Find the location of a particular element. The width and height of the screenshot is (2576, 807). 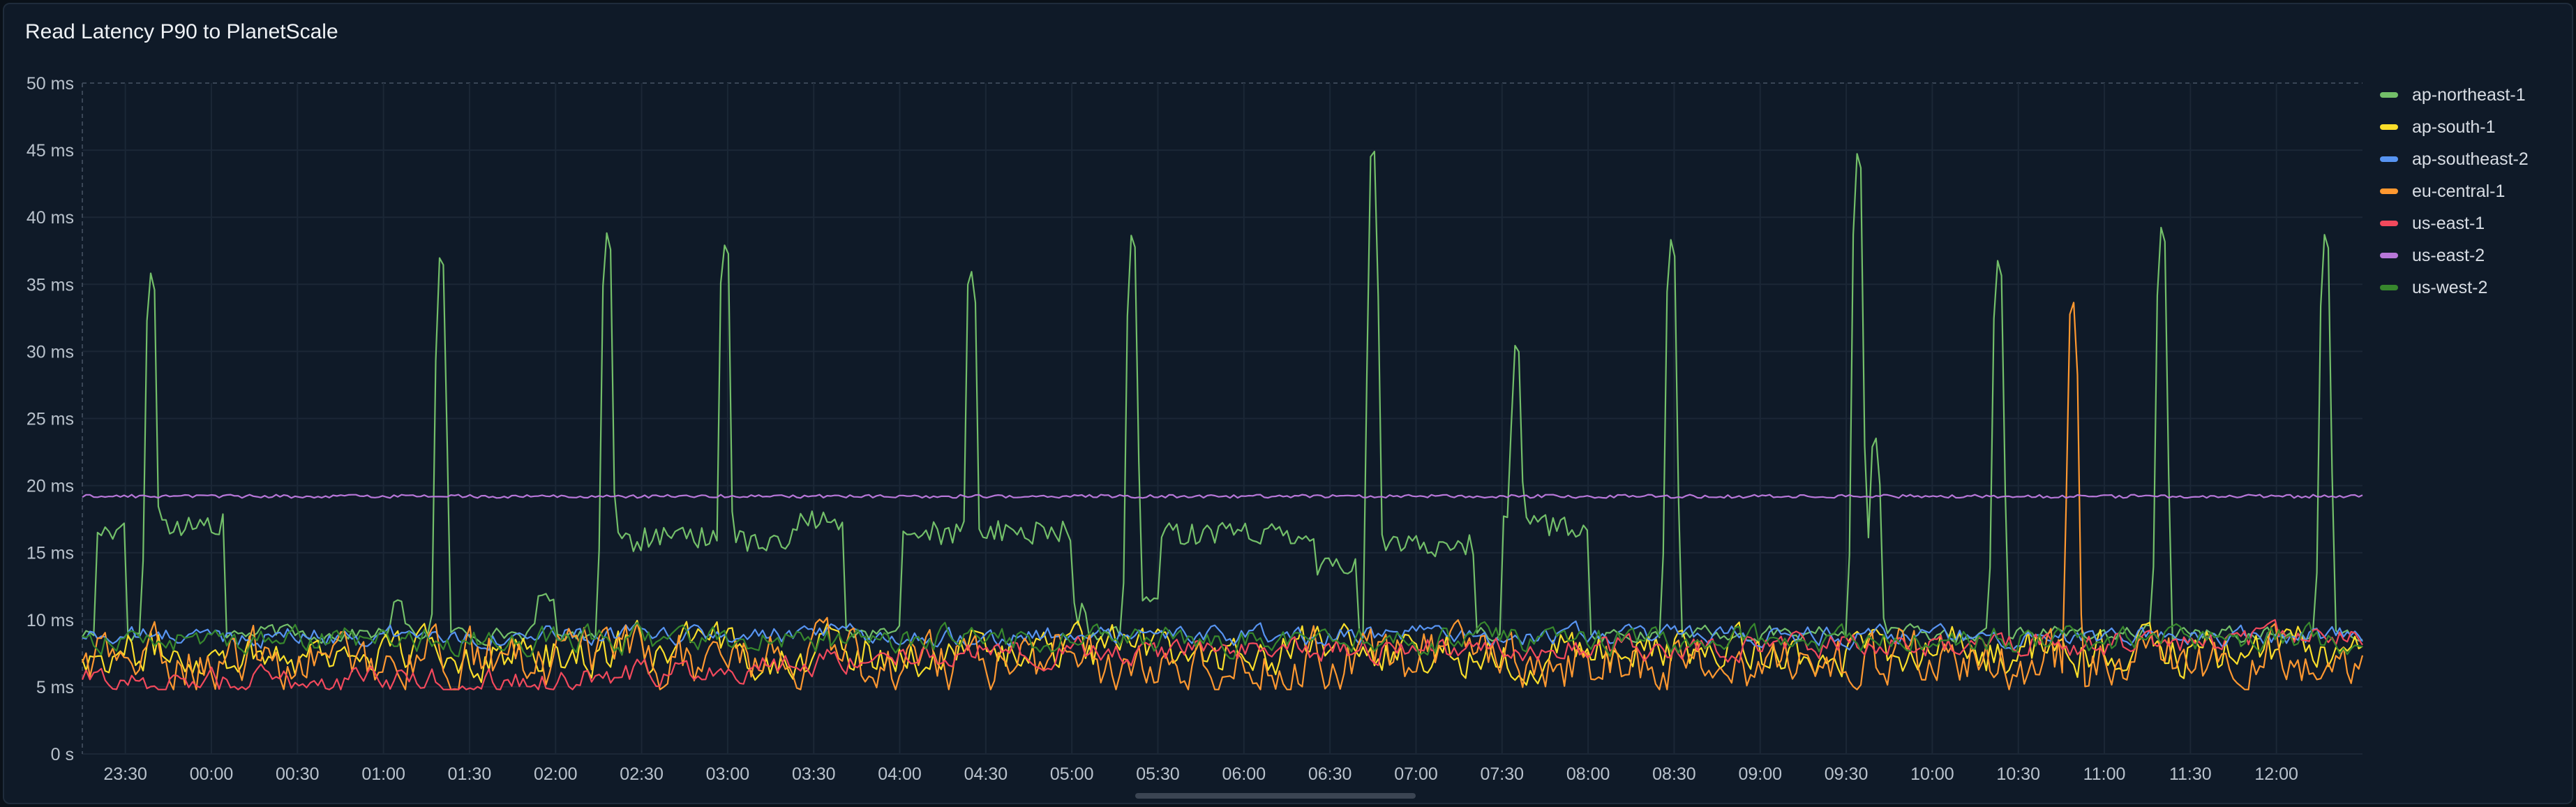

legend-label: us-east-2 is located at coordinates (2448, 255).